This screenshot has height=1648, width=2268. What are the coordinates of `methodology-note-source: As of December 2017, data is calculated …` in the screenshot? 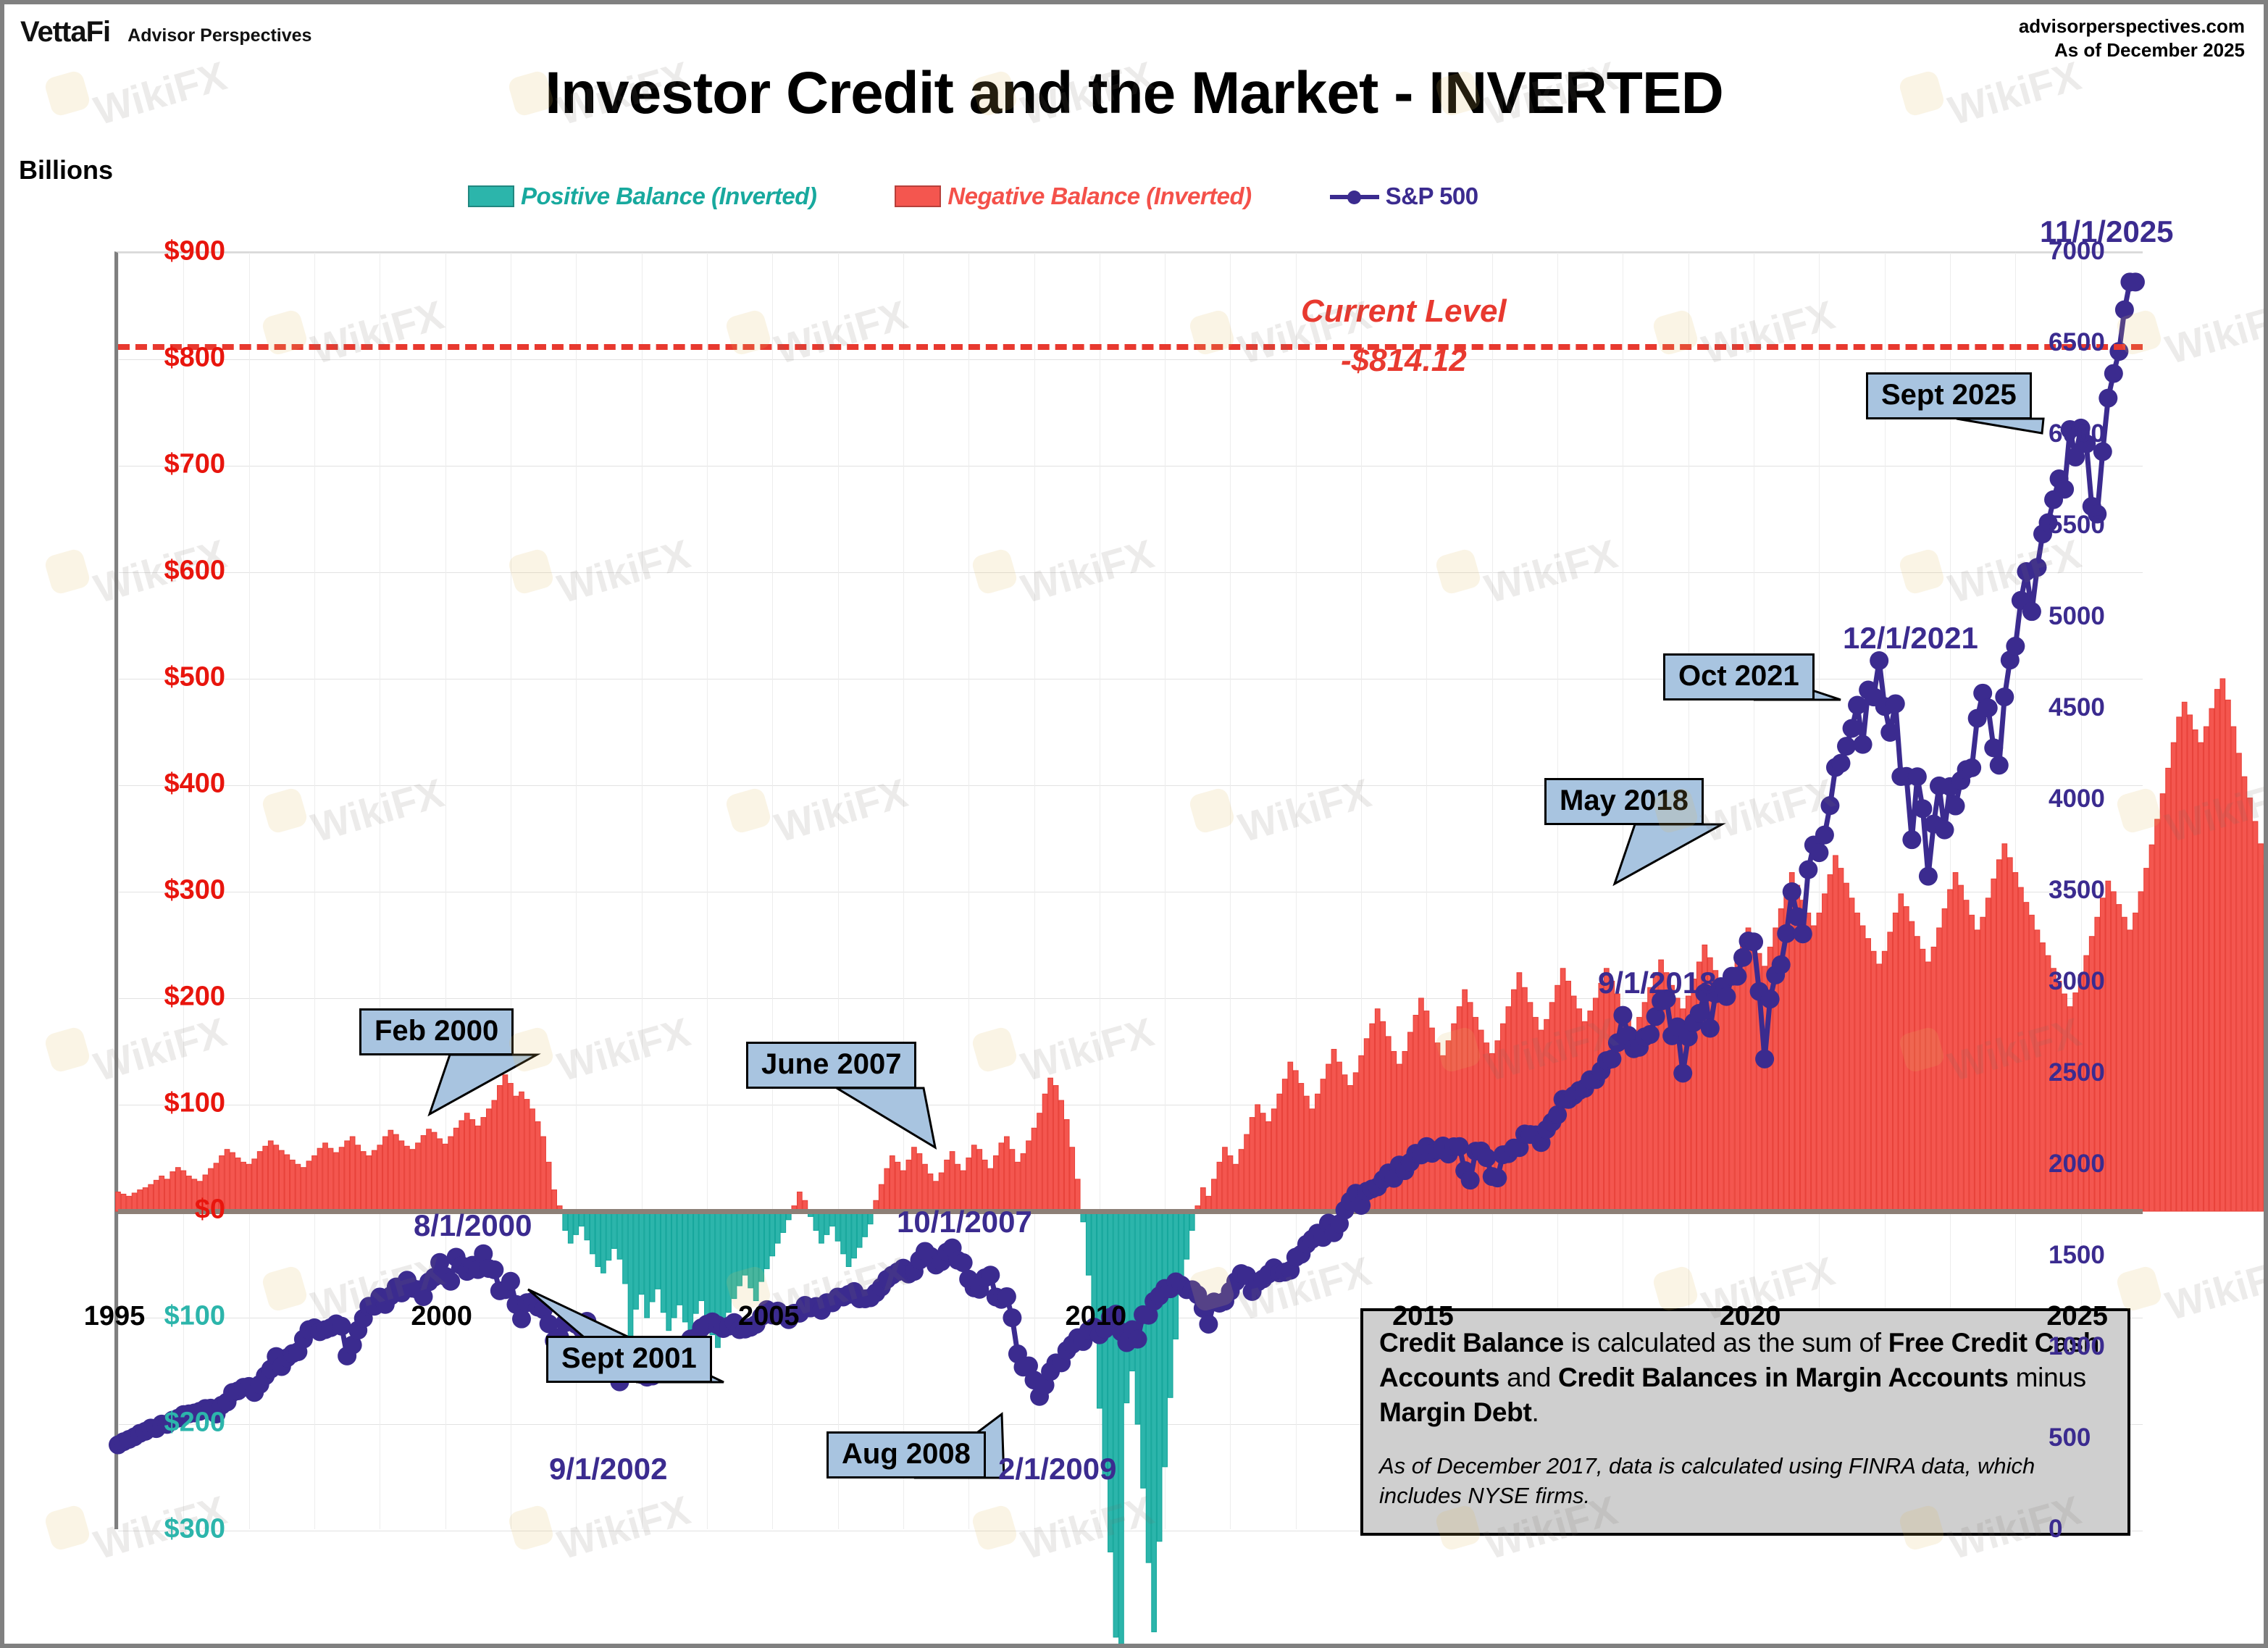 It's located at (1707, 1481).